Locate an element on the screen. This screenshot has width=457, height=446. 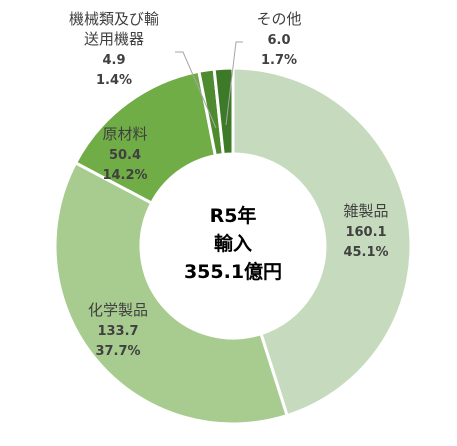
label-1-percent: 37.7% is located at coordinates (117, 351).